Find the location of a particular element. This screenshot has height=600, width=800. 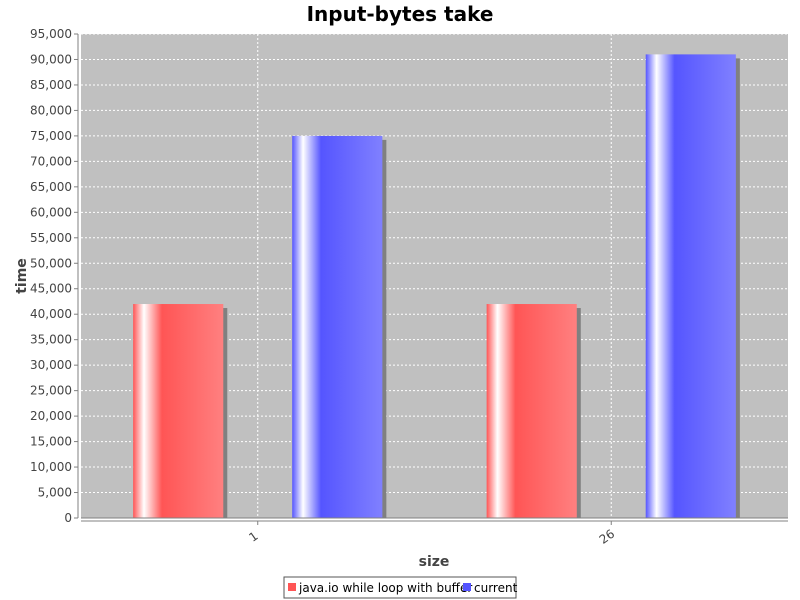

y-tick-label: 30,000 is located at coordinates (51, 365).